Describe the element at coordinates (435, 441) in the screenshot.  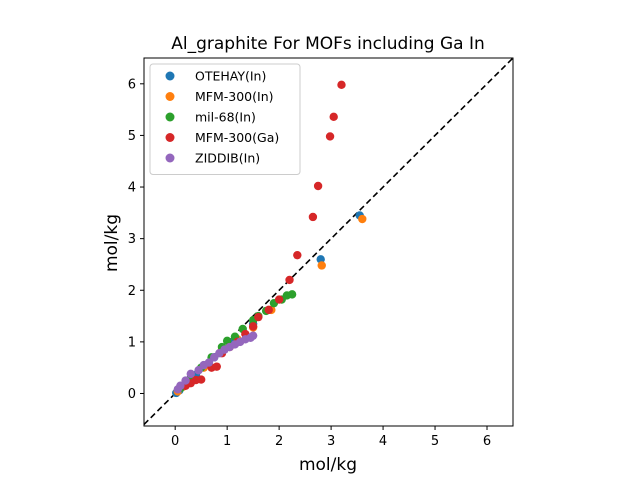
I see `x-tick-label: 5` at that location.